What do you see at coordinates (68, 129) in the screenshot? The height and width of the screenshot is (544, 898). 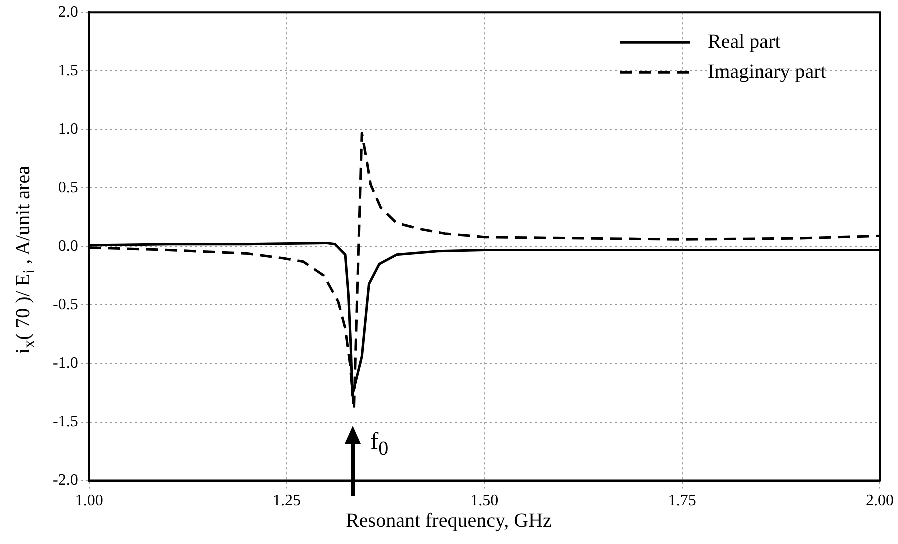 I see `y-tick-label: 1.0` at bounding box center [68, 129].